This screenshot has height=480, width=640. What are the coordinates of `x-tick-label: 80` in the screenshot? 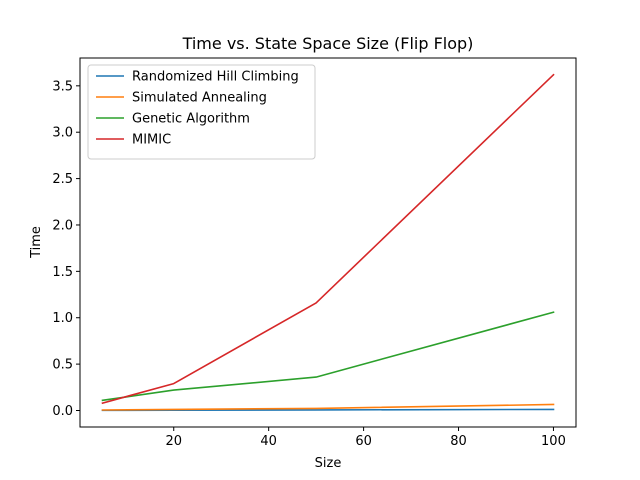 It's located at (458, 441).